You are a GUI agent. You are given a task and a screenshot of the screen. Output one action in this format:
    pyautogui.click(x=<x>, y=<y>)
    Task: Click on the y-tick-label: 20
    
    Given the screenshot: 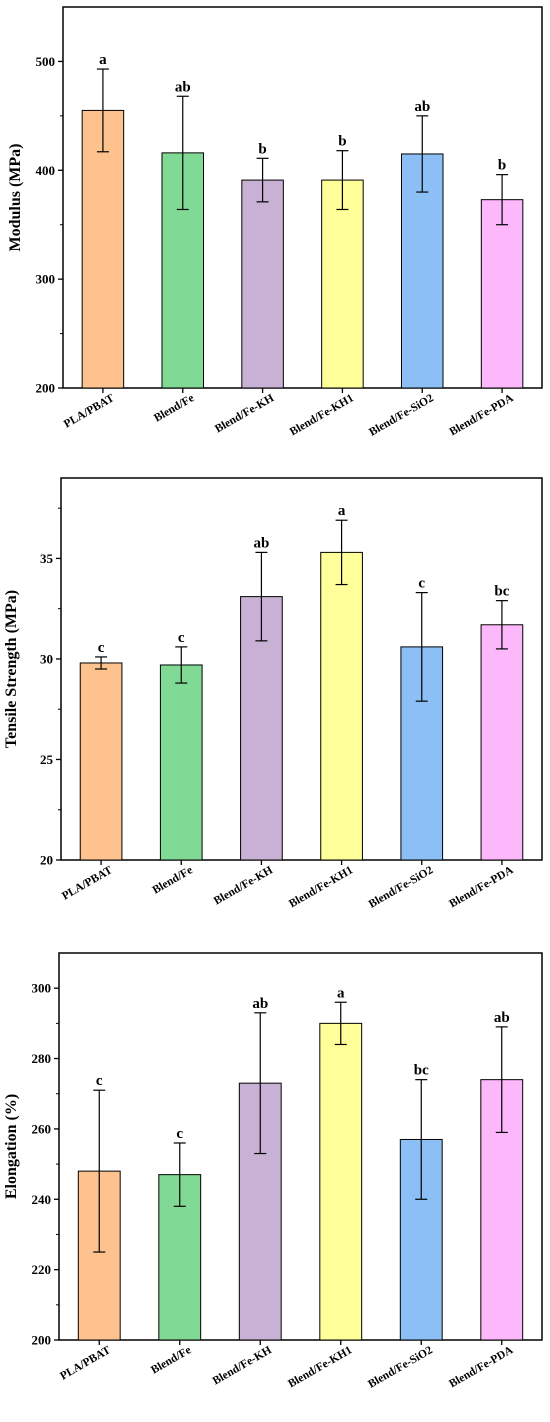 What is the action you would take?
    pyautogui.click(x=46, y=860)
    